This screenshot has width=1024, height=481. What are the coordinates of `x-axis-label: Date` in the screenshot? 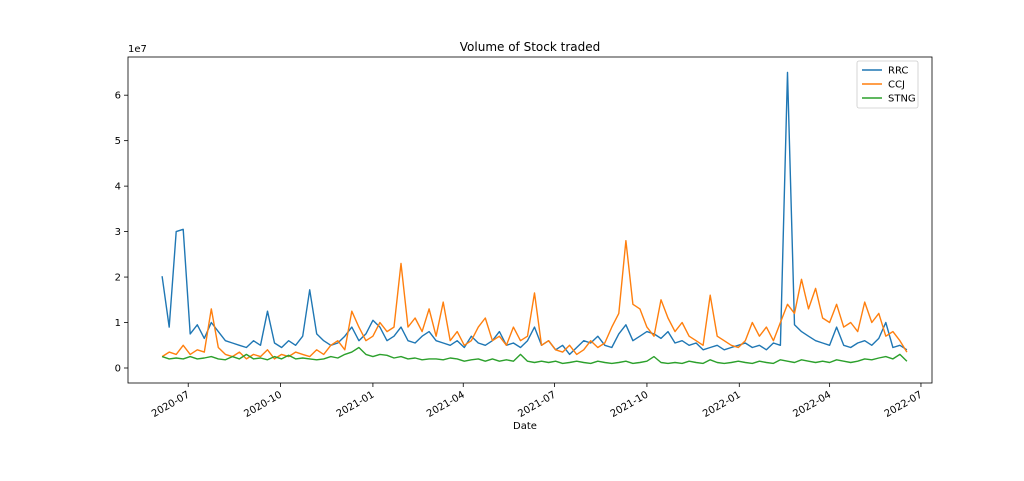 It's located at (525, 426).